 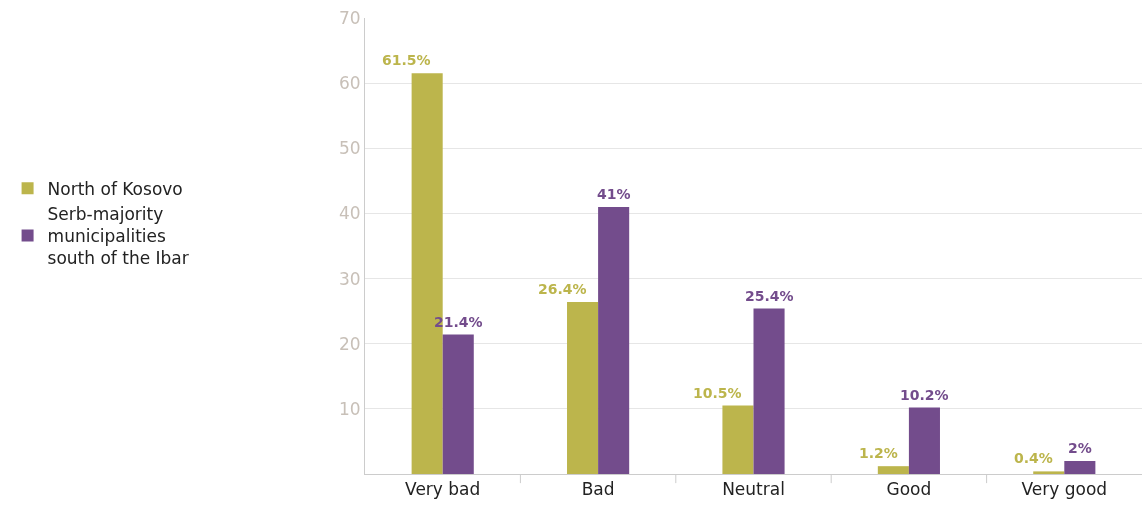 I want to click on legend-label: North of Kosovo, so click(x=115, y=188).